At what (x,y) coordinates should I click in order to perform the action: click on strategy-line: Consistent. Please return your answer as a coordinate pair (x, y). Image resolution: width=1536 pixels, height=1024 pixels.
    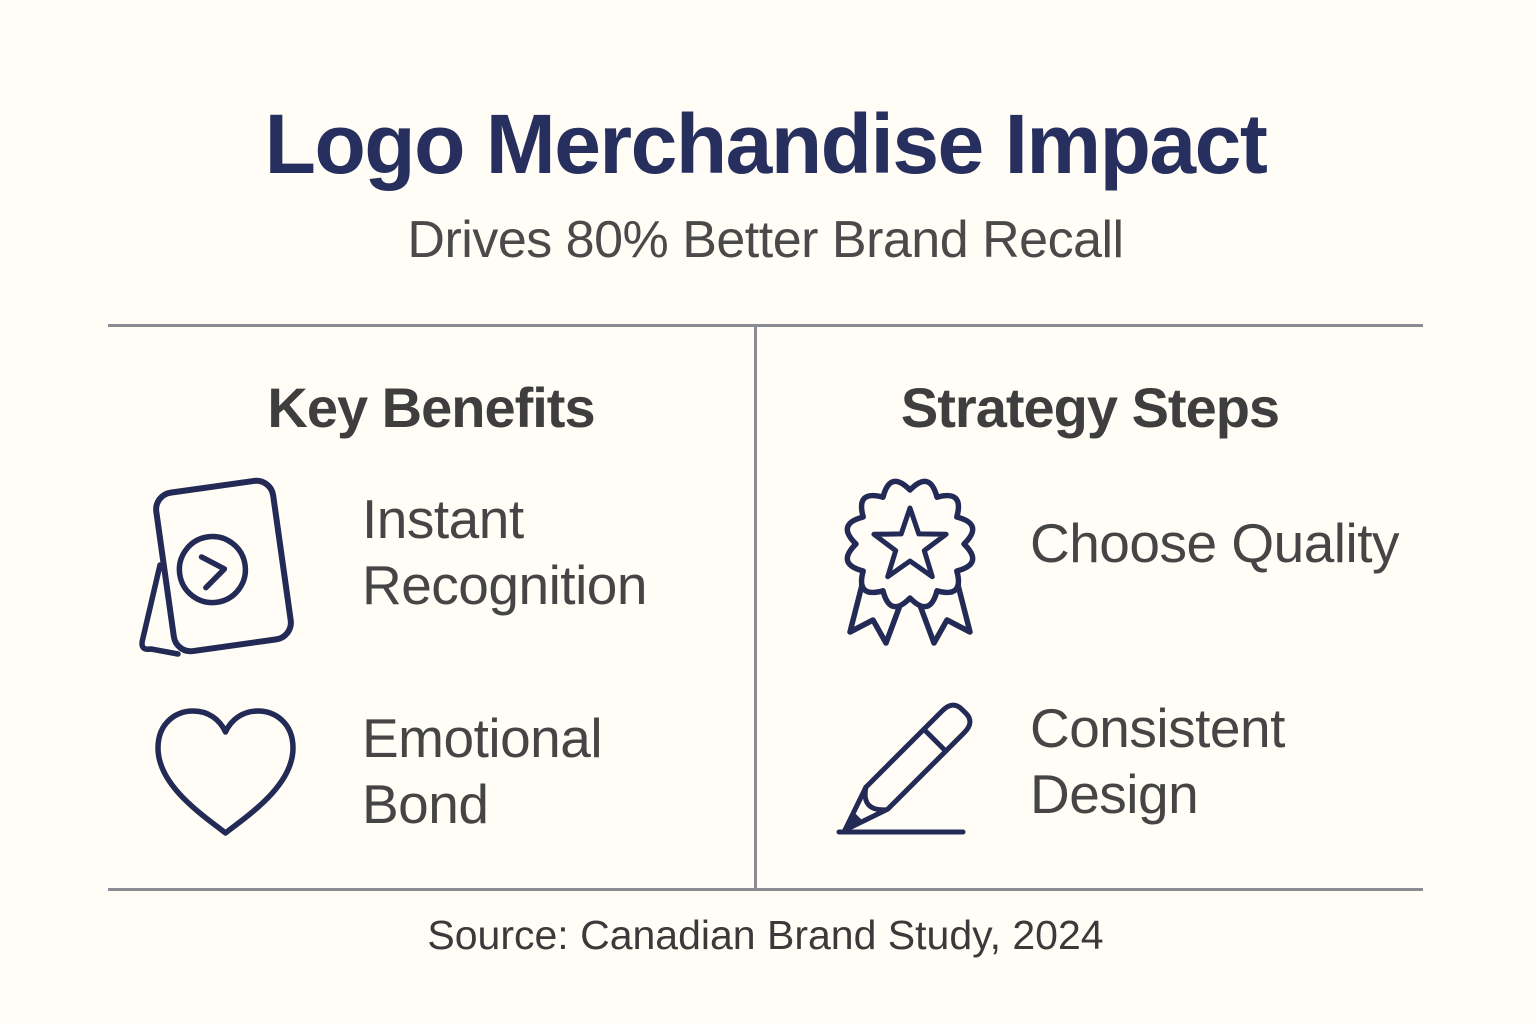
    Looking at the image, I should click on (1157, 728).